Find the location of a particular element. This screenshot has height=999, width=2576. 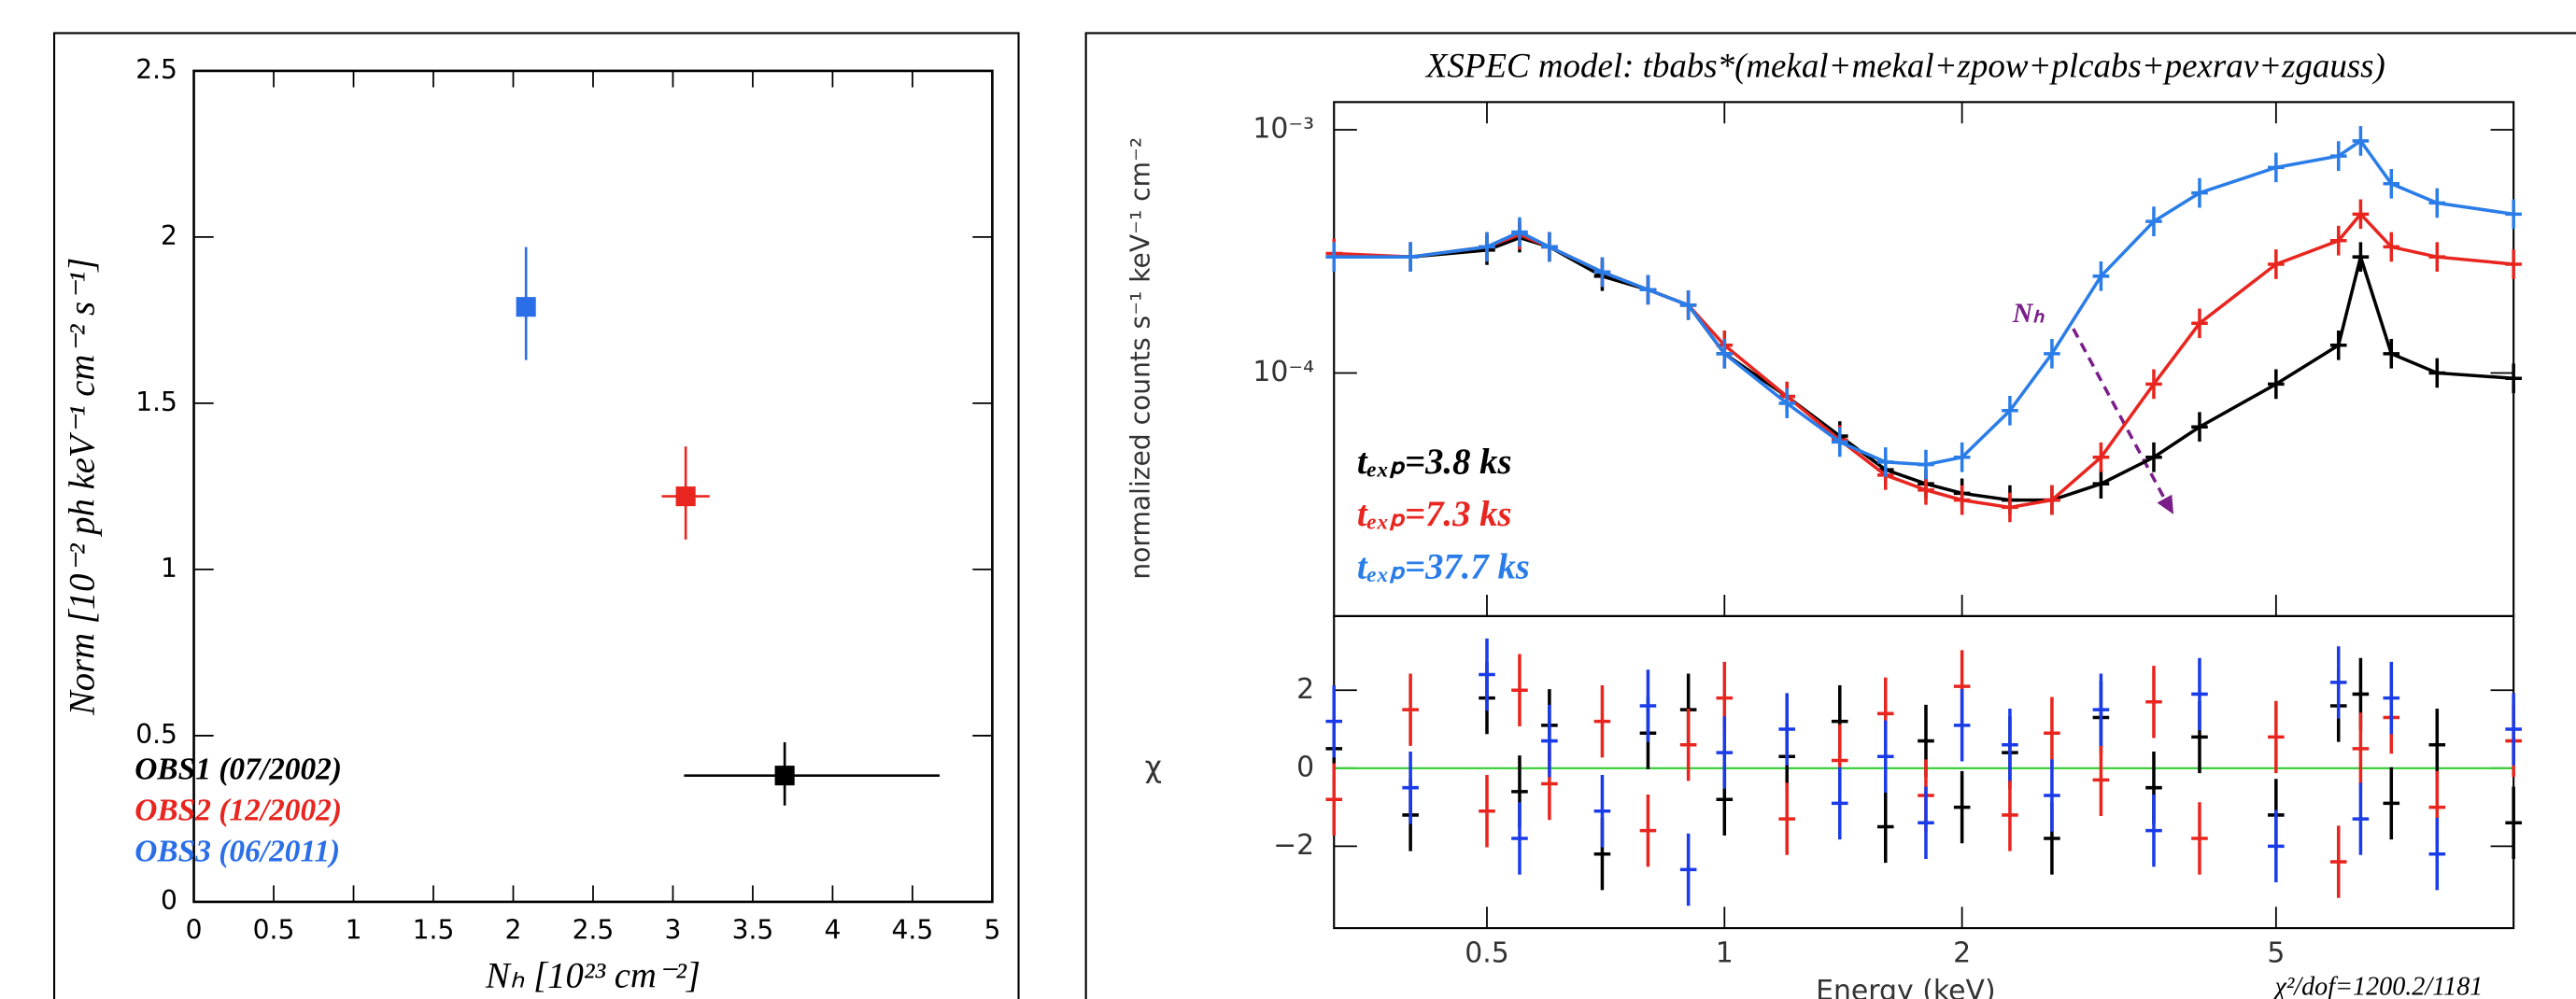

x-axis-label: Nₕ [10²³ cm⁻²] is located at coordinates (593, 975).